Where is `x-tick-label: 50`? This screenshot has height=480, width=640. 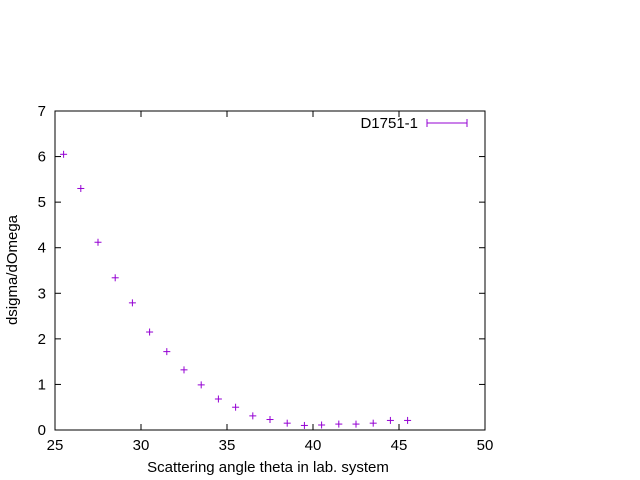 x-tick-label: 50 is located at coordinates (485, 445).